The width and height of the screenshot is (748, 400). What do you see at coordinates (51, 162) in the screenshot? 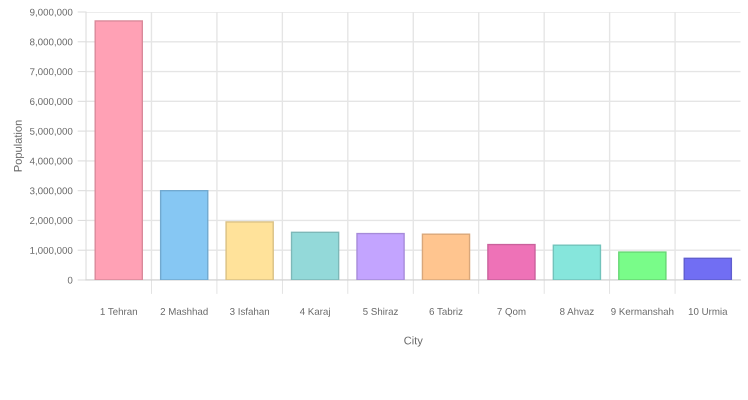
I see `y-tick-label: 4,000,000` at bounding box center [51, 162].